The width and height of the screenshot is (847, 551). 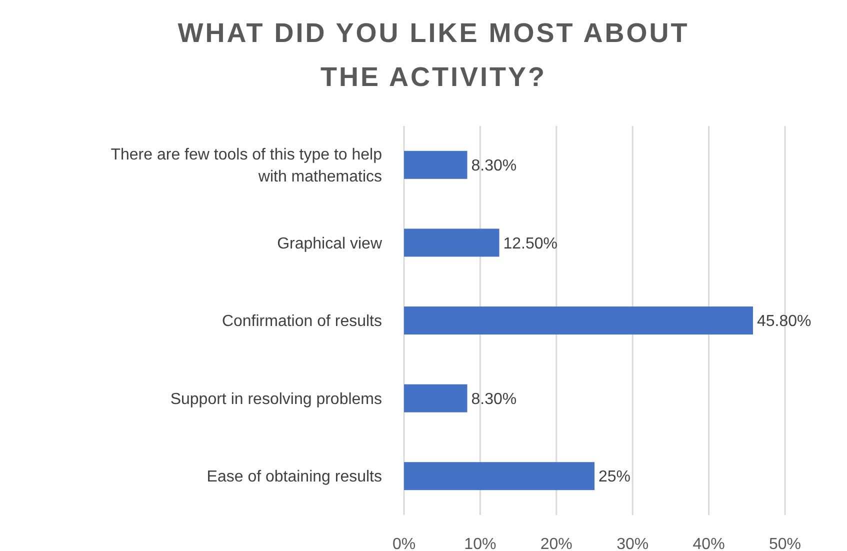 What do you see at coordinates (530, 243) in the screenshot?
I see `data-label: 12.50%` at bounding box center [530, 243].